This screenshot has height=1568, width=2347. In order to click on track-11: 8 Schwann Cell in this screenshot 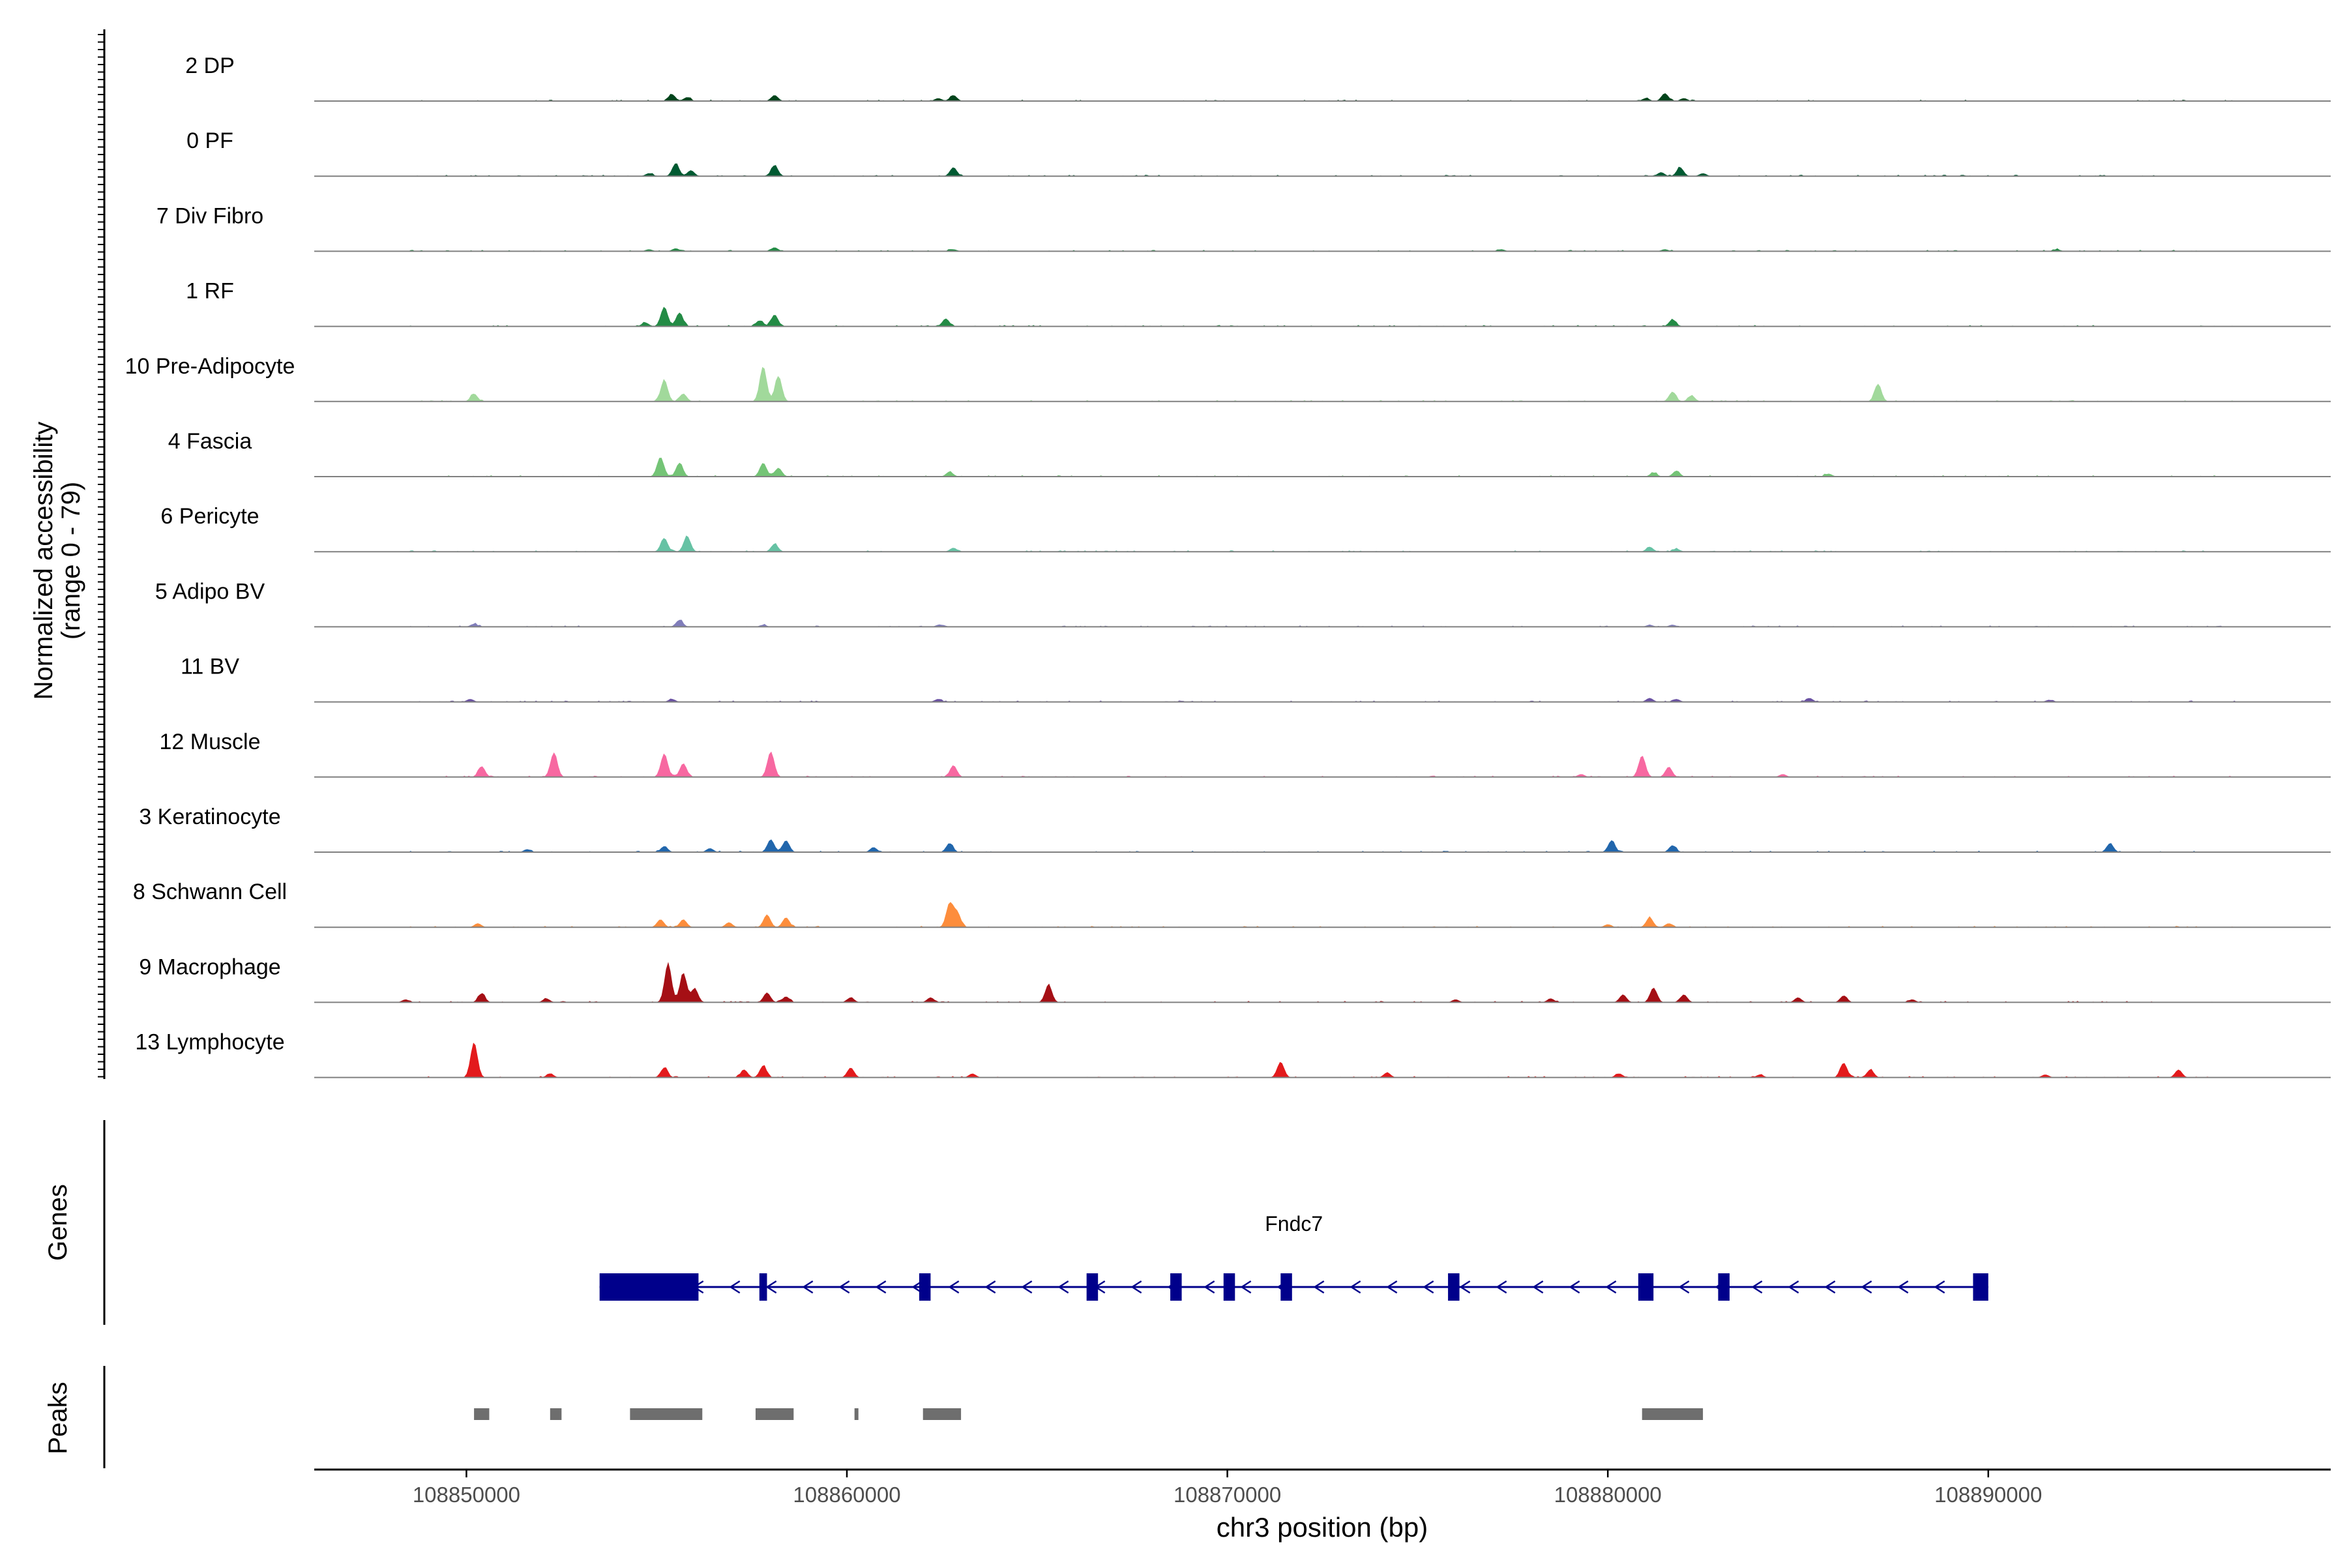, I will do `click(1232, 904)`.